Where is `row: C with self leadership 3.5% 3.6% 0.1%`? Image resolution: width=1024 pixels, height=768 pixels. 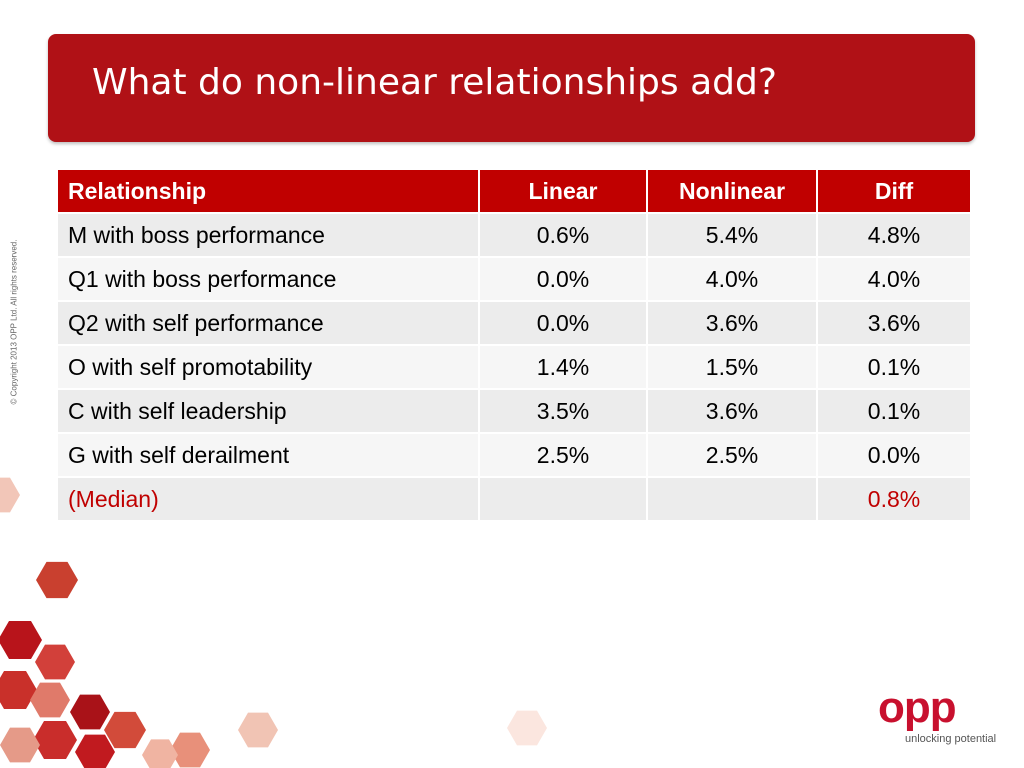
row: C with self leadership 3.5% 3.6% 0.1% is located at coordinates (514, 411).